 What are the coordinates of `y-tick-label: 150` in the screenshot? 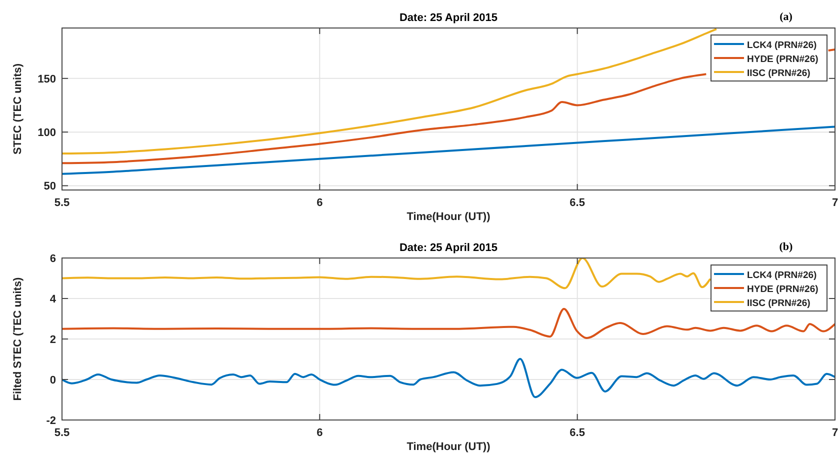 It's located at (47, 79).